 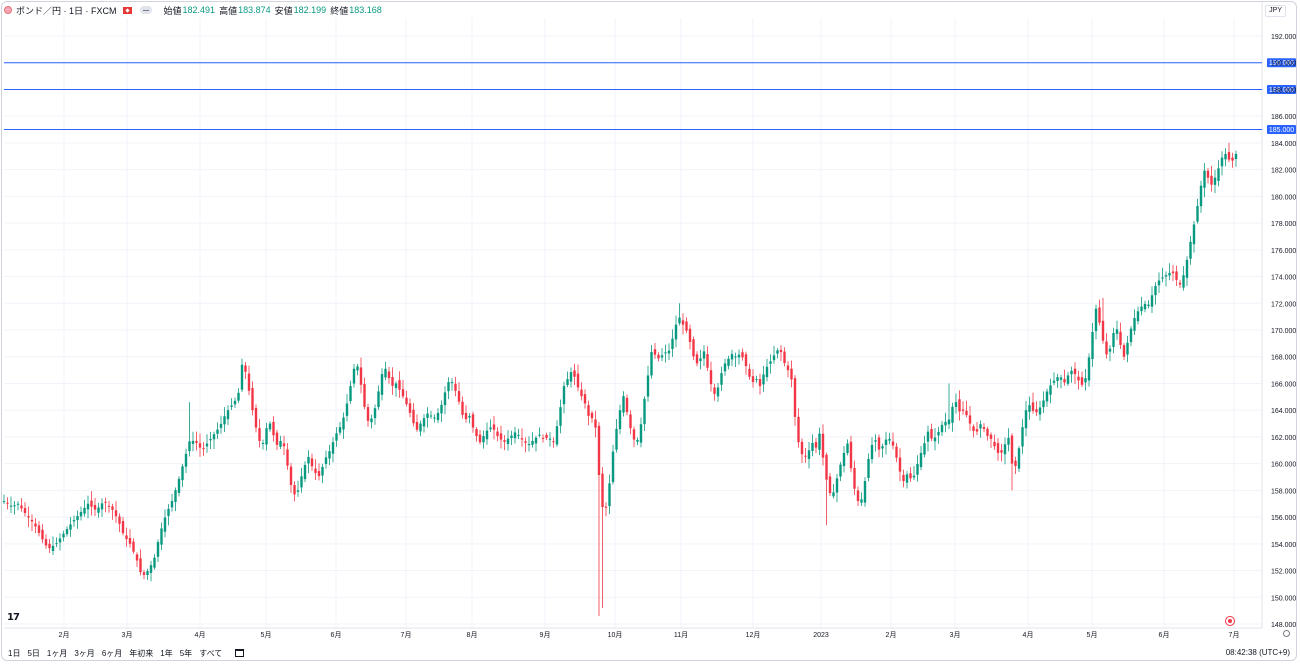 I want to click on range-button: 1ヶ月, so click(x=57, y=653).